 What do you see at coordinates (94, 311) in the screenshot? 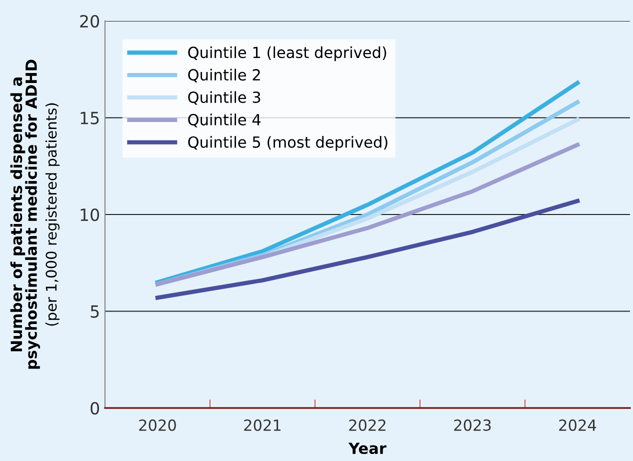
I see `y-tick-label: 5` at bounding box center [94, 311].